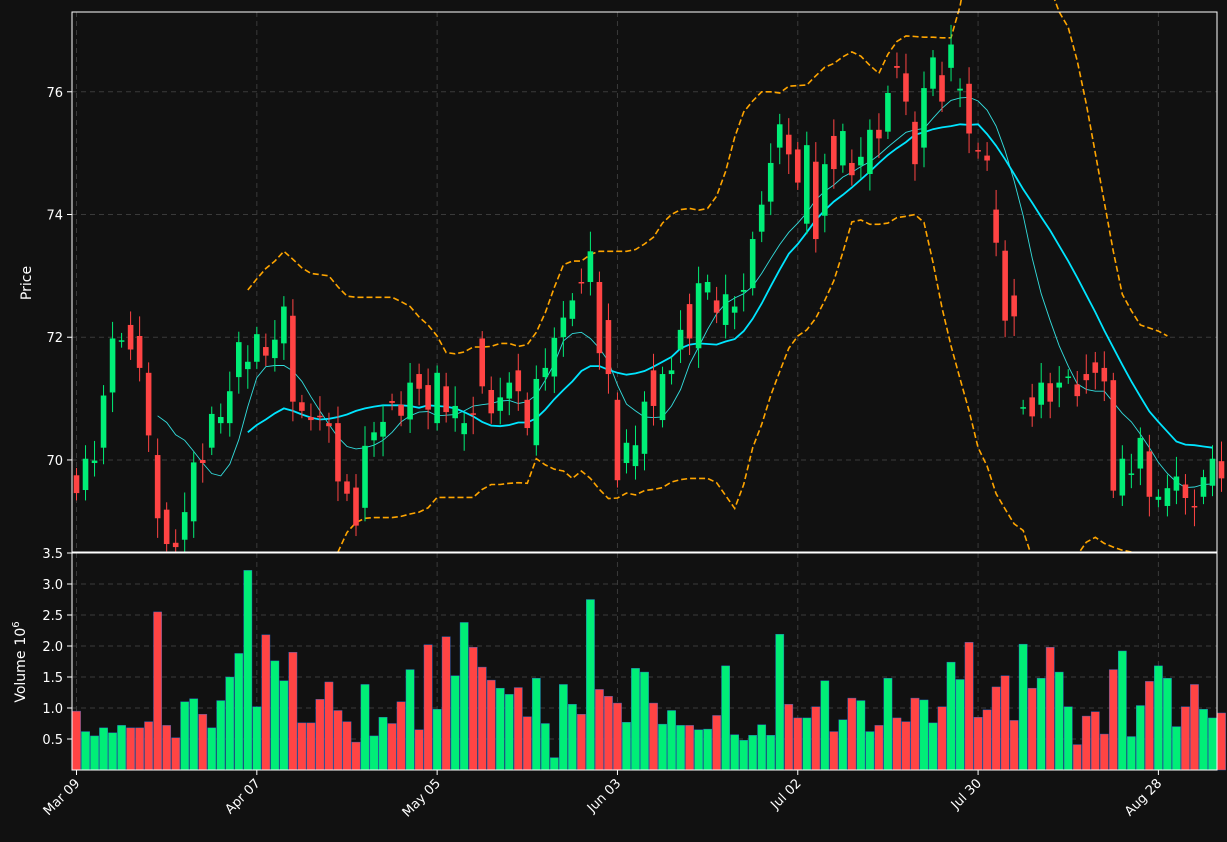 This screenshot has height=842, width=1227. Describe the element at coordinates (27, 283) in the screenshot. I see `price-axis-title: Price` at that location.